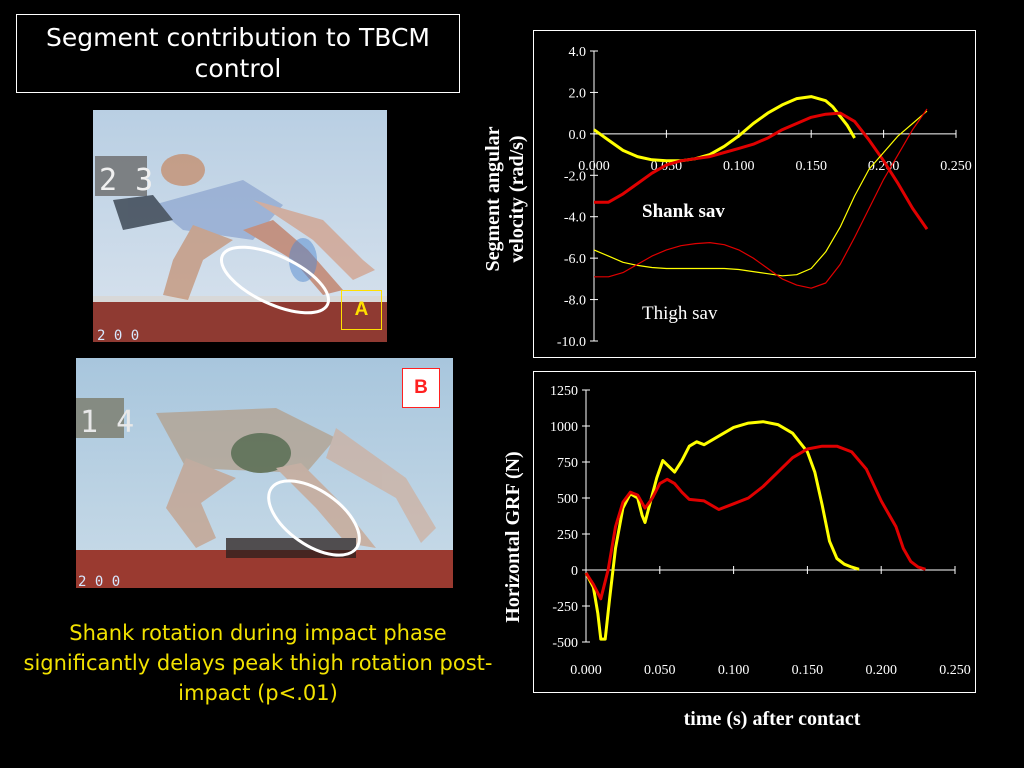  What do you see at coordinates (517, 199) in the screenshot?
I see `chart1-ylabel-line2: velocity (rad/s)` at bounding box center [517, 199].